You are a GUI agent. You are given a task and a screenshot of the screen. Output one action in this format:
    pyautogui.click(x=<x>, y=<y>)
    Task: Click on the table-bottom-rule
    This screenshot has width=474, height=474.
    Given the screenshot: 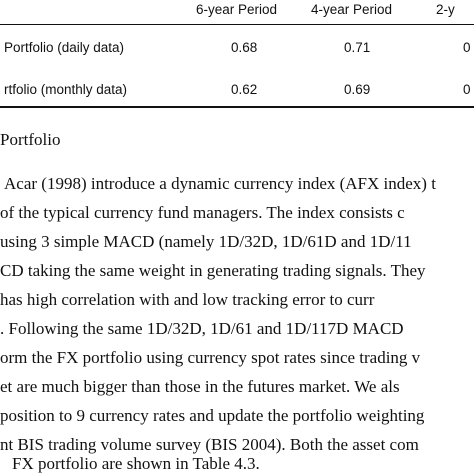 What is the action you would take?
    pyautogui.click(x=237, y=107)
    